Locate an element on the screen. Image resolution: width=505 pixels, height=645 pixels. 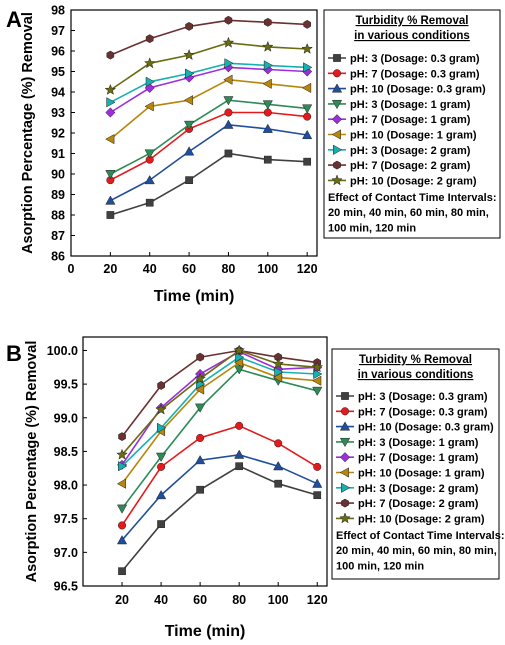
y-tick-label: 94 is located at coordinates (58, 93).